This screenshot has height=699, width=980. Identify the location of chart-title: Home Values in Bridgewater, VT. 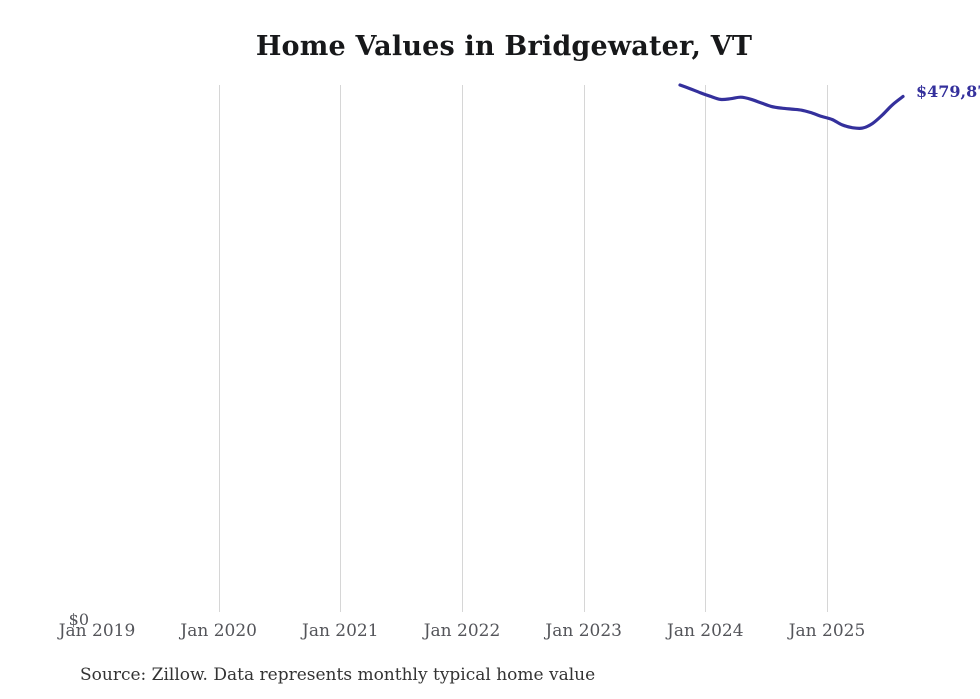
(504, 46).